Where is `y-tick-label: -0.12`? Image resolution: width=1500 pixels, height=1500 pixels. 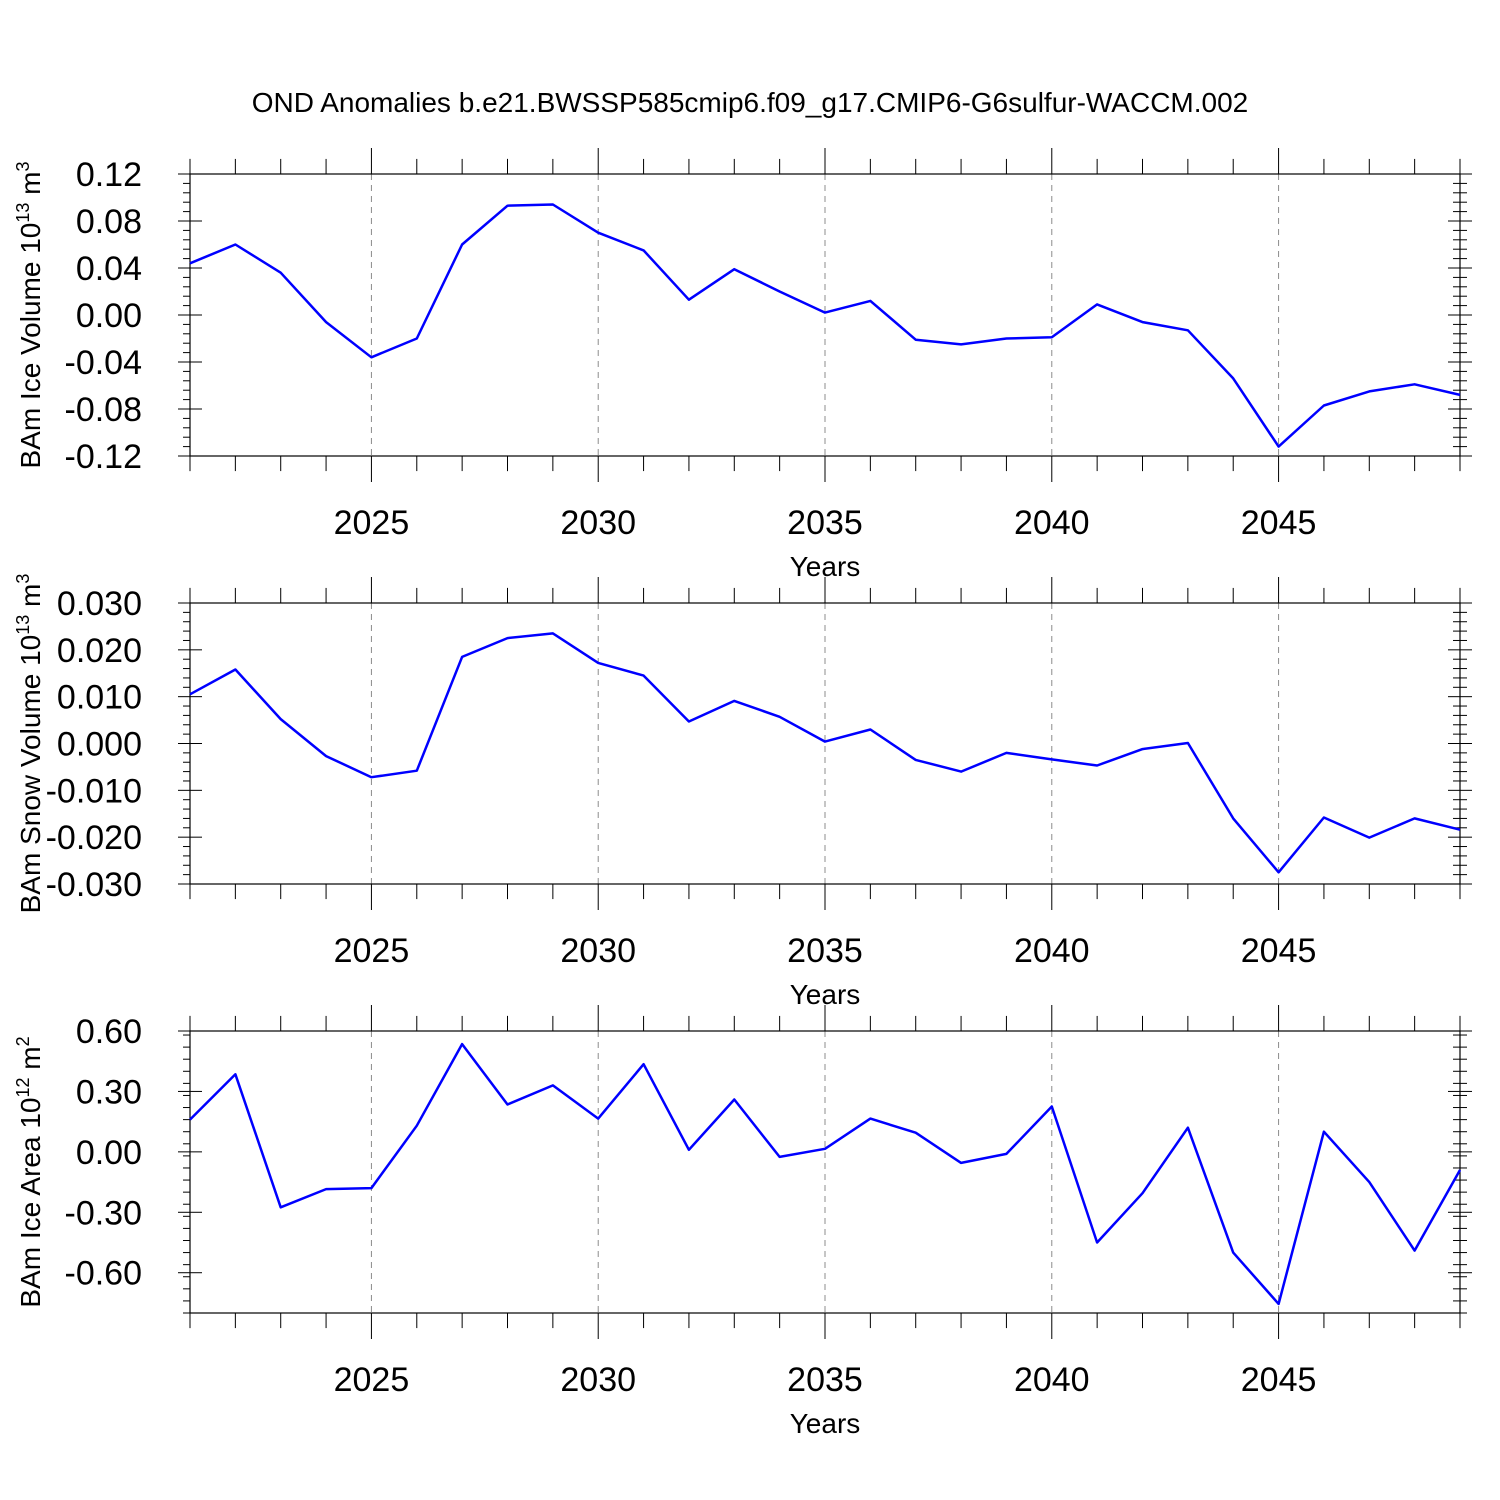 y-tick-label: -0.12 is located at coordinates (104, 457).